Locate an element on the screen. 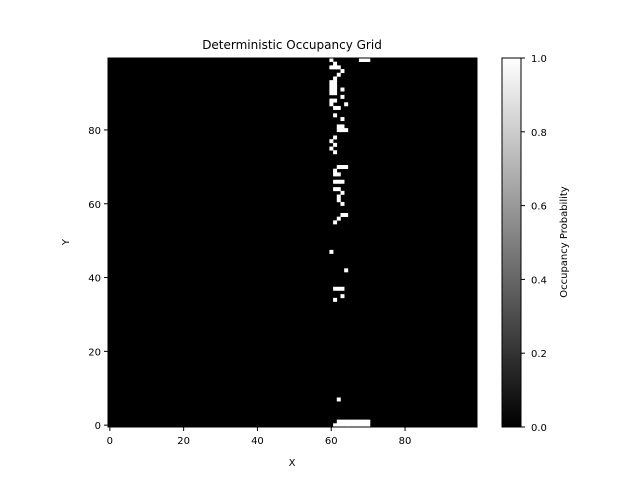 This screenshot has width=640, height=480. occupied-cells is located at coordinates (350, 243).